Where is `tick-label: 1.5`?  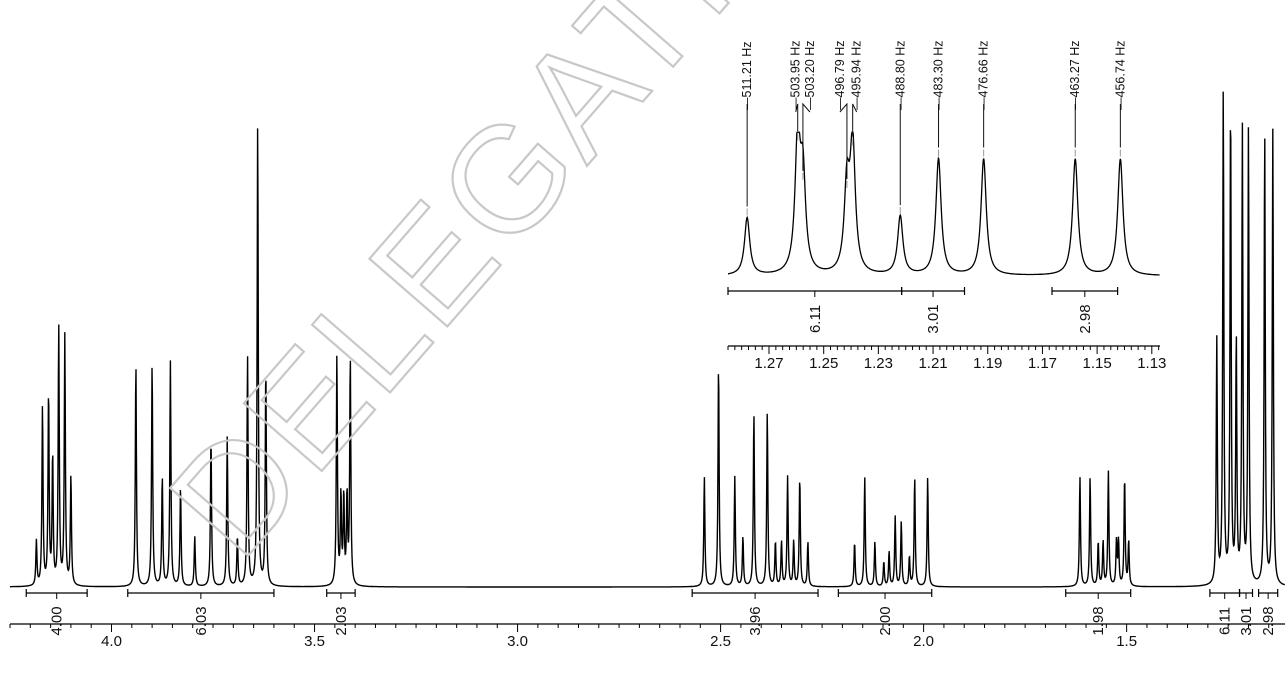
tick-label: 1.5 is located at coordinates (1126, 641).